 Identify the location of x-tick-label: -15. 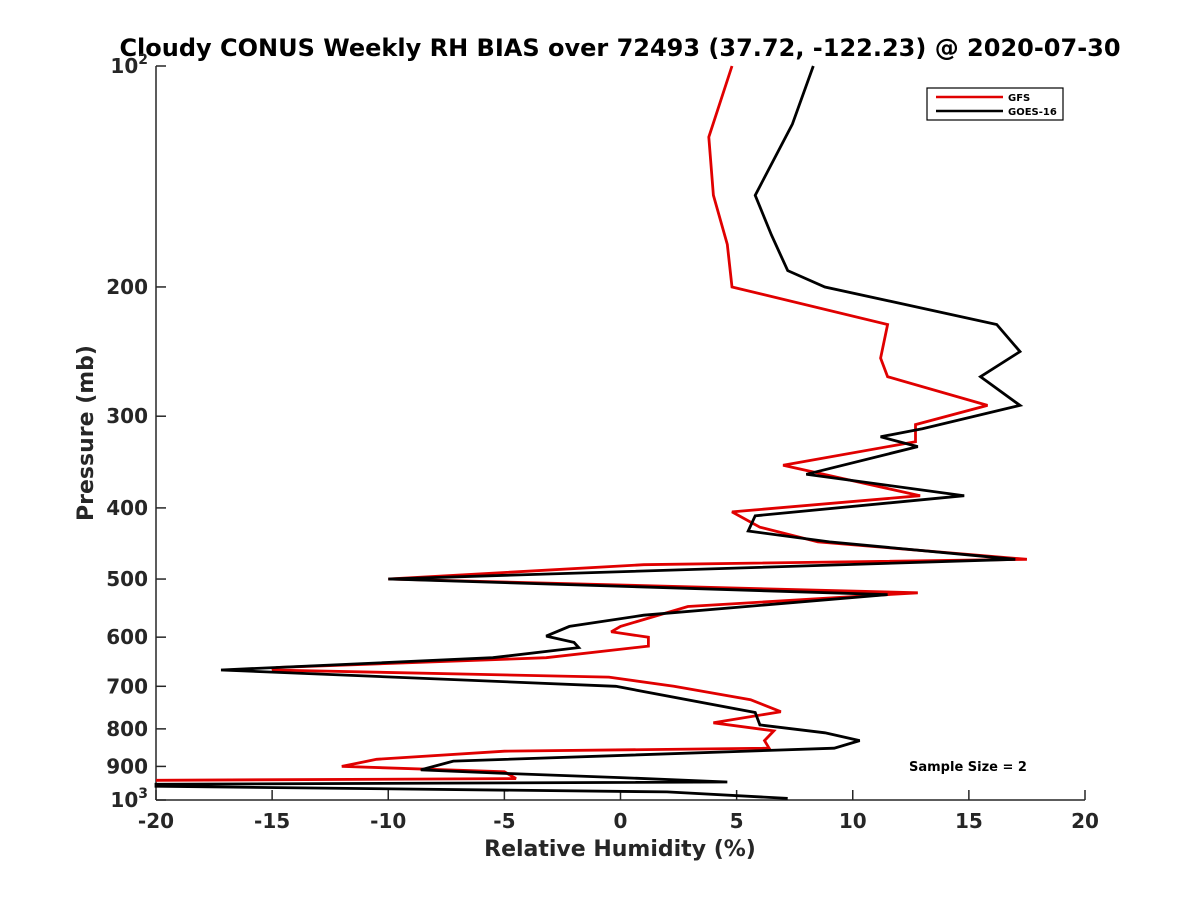
(272, 821).